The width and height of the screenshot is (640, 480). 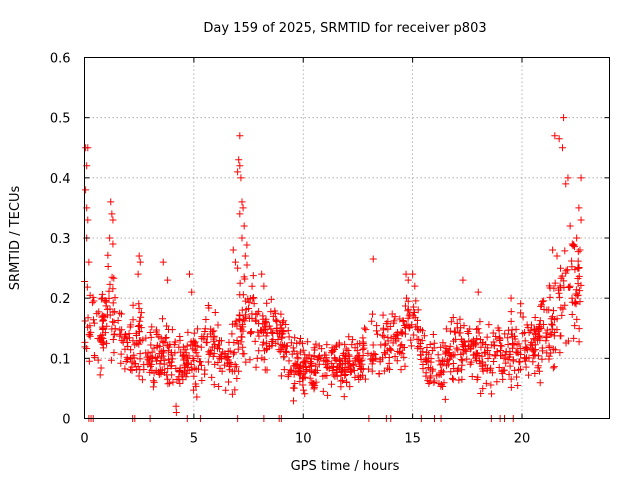 I want to click on y-tick-label: 0.5, so click(x=60, y=119).